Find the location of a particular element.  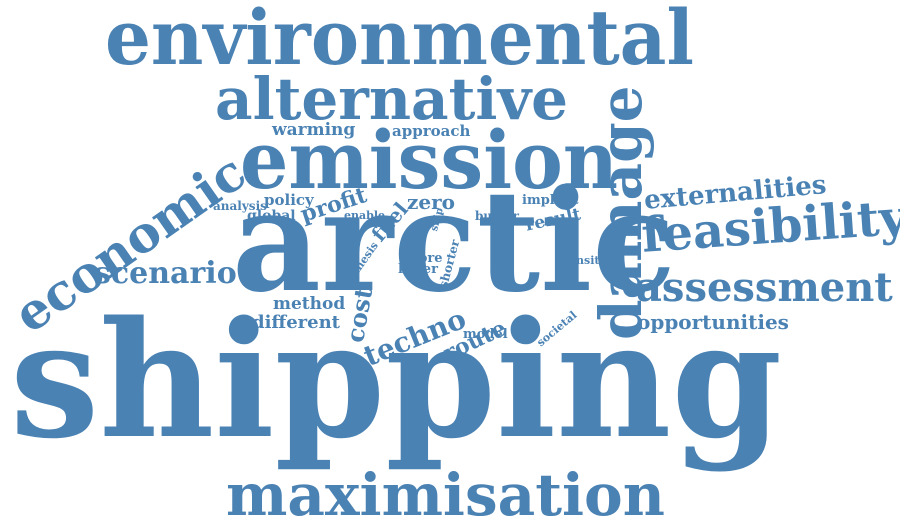

word-global: global is located at coordinates (271, 216).